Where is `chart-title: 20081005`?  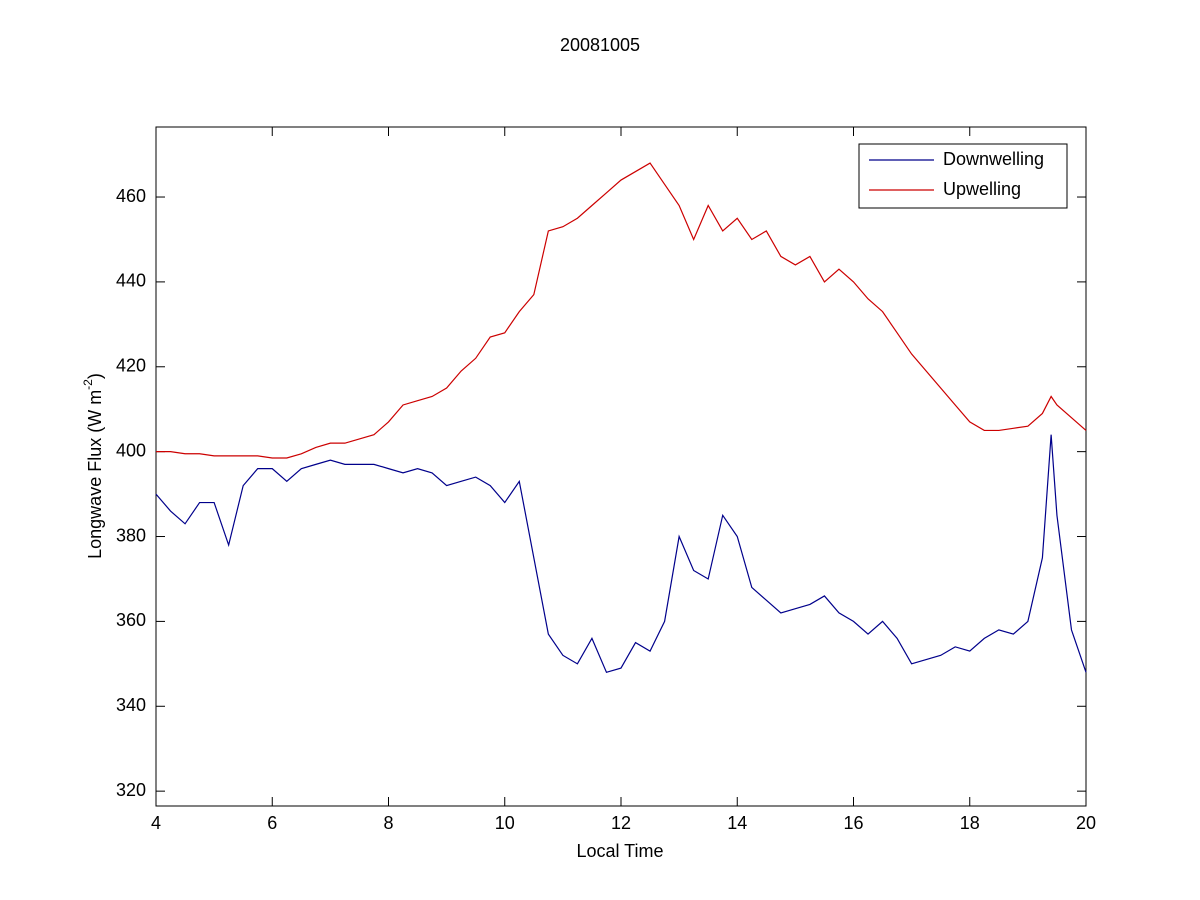 chart-title: 20081005 is located at coordinates (600, 45).